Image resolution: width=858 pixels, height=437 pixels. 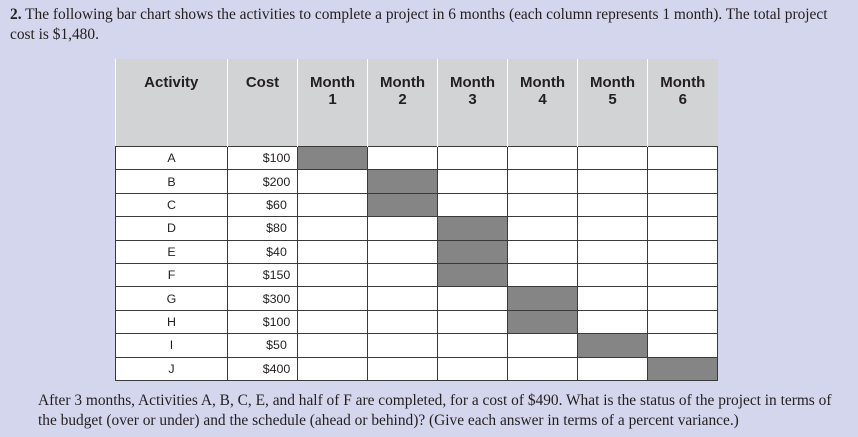 I want to click on cost-cell: $400, so click(x=262, y=368).